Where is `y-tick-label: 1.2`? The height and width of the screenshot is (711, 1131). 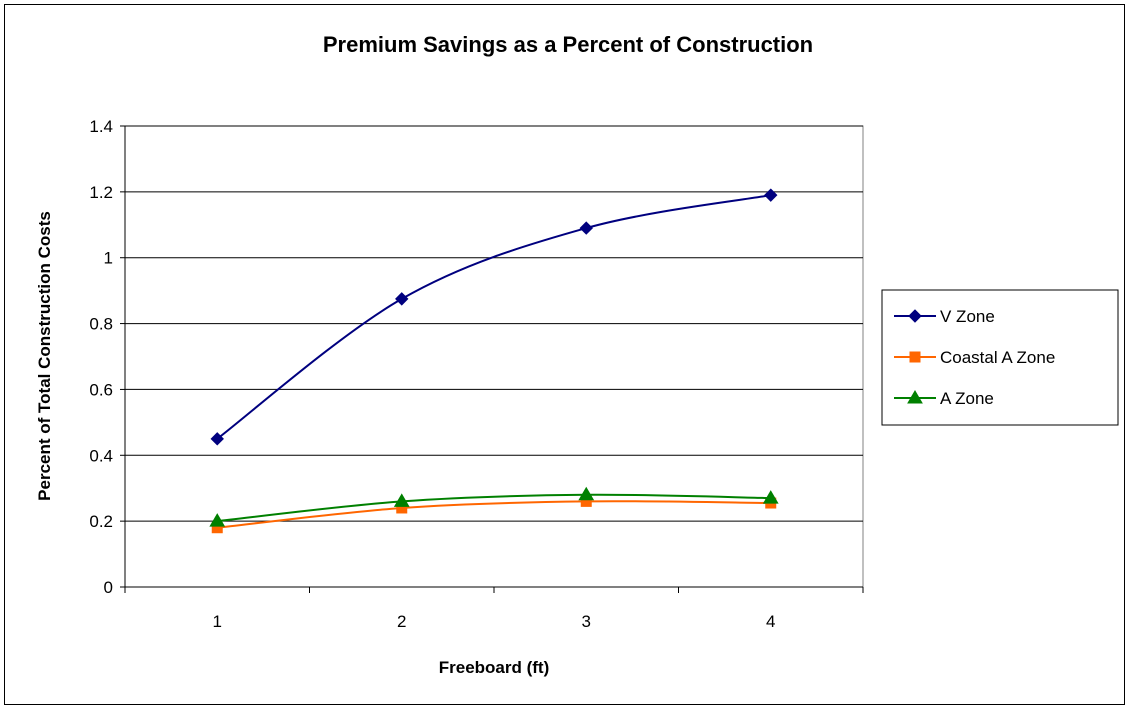
y-tick-label: 1.2 is located at coordinates (101, 192).